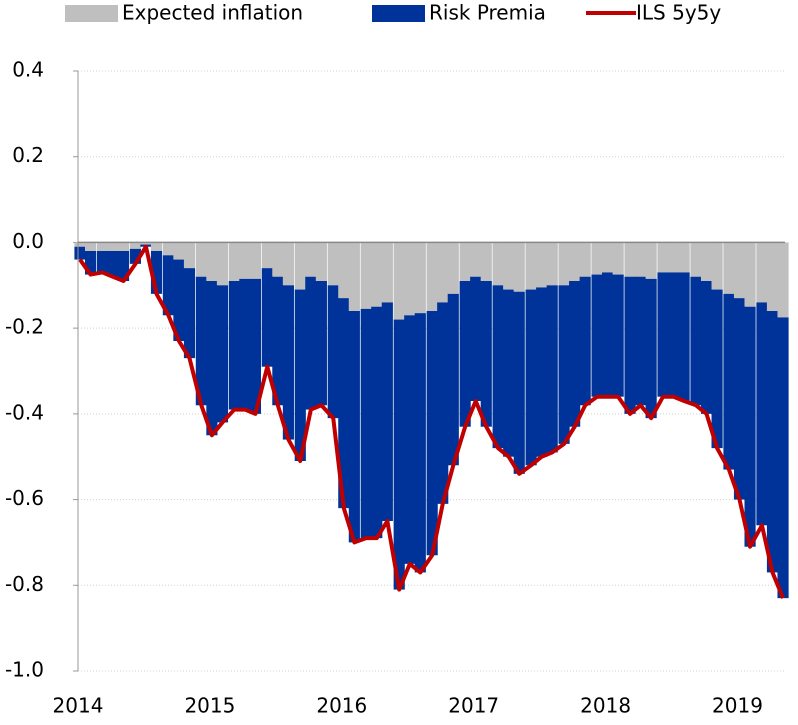  What do you see at coordinates (209, 706) in the screenshot?
I see `x-tick-label: 2015` at bounding box center [209, 706].